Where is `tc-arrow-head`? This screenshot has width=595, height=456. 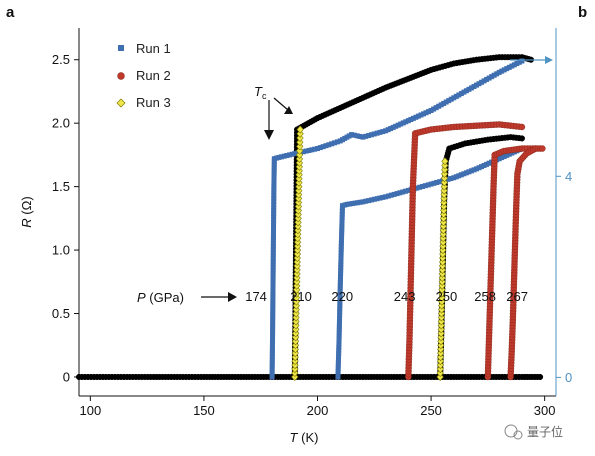
tc-arrow-head is located at coordinates (269, 135).